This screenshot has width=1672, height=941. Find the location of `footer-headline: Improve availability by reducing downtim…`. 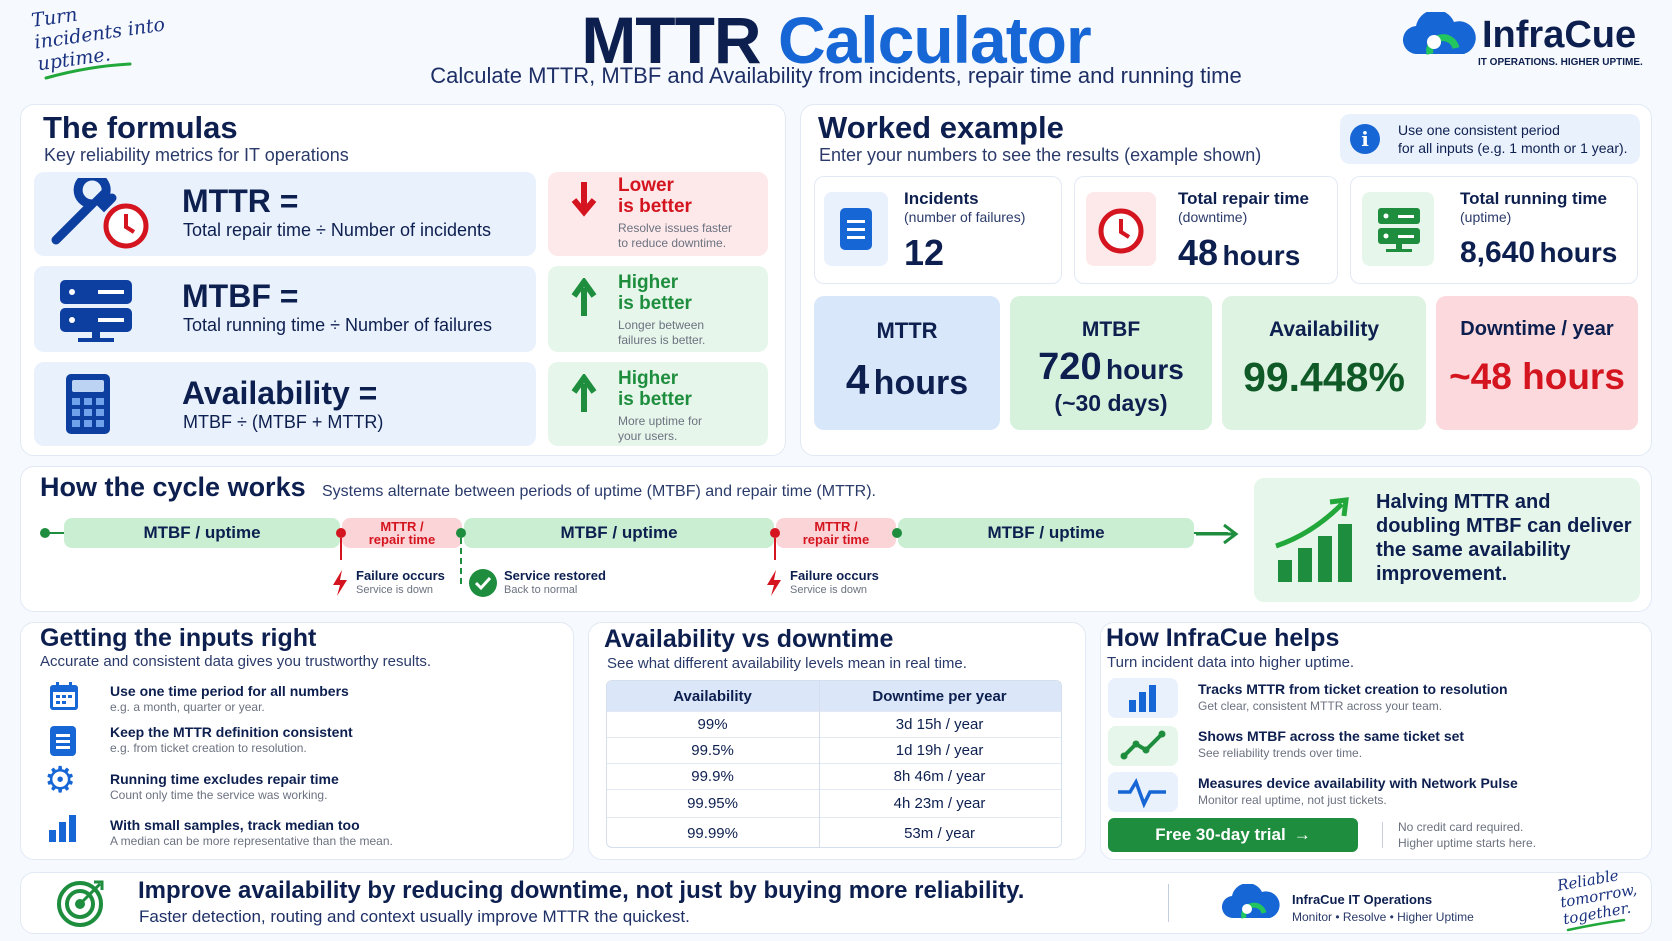

footer-headline: Improve availability by reducing downtim… is located at coordinates (581, 890).